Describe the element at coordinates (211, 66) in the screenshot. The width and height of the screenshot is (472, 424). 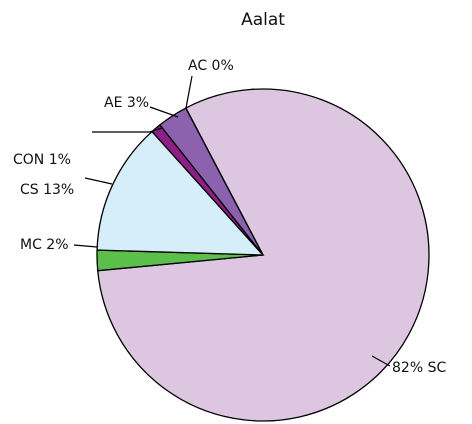
I see `slice-label: AC 0%` at that location.